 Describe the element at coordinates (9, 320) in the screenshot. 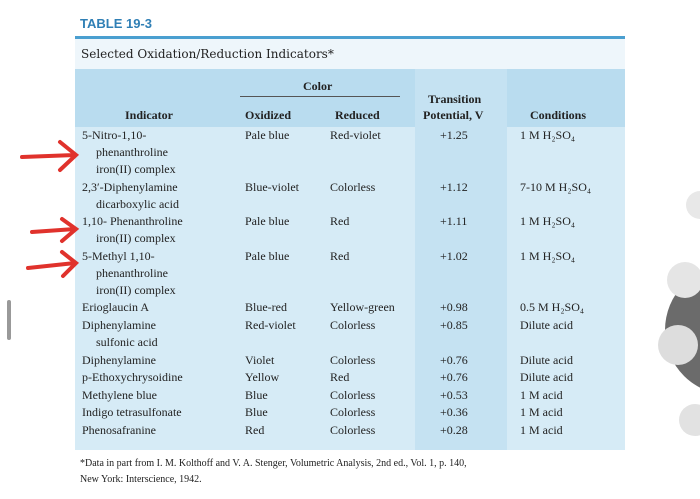

I see `side-bar` at that location.